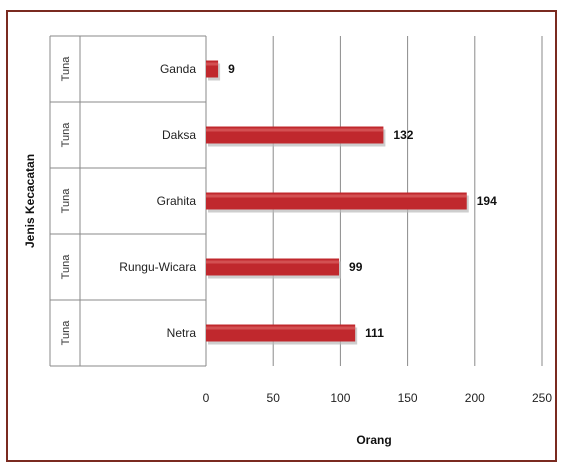 The image size is (567, 470). Describe the element at coordinates (231, 69) in the screenshot. I see `data-label: 9` at that location.